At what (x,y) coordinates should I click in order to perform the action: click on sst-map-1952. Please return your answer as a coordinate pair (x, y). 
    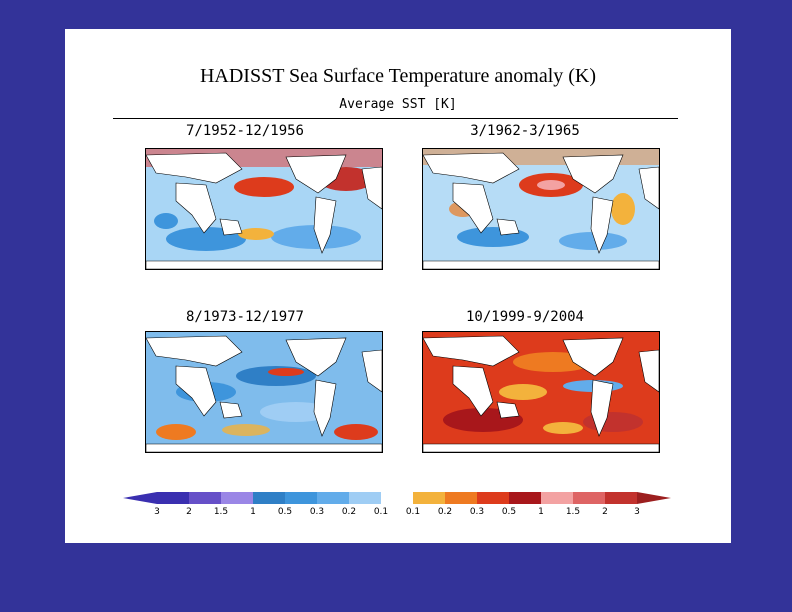
    Looking at the image, I should click on (264, 209).